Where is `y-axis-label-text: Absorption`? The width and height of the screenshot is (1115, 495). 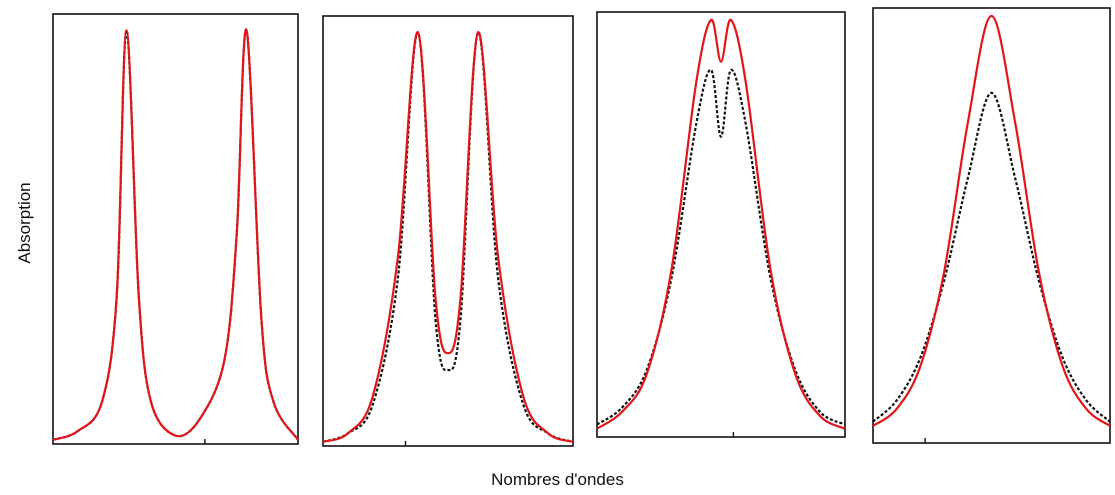 y-axis-label-text: Absorption is located at coordinates (25, 222).